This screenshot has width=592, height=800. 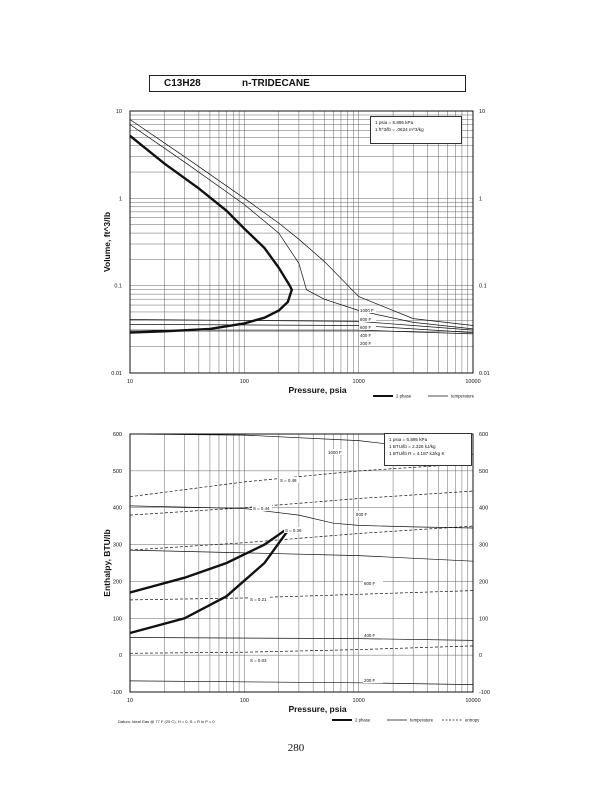 What do you see at coordinates (301, 517) in the screenshot?
I see `enthalpy-series-800-f` at bounding box center [301, 517].